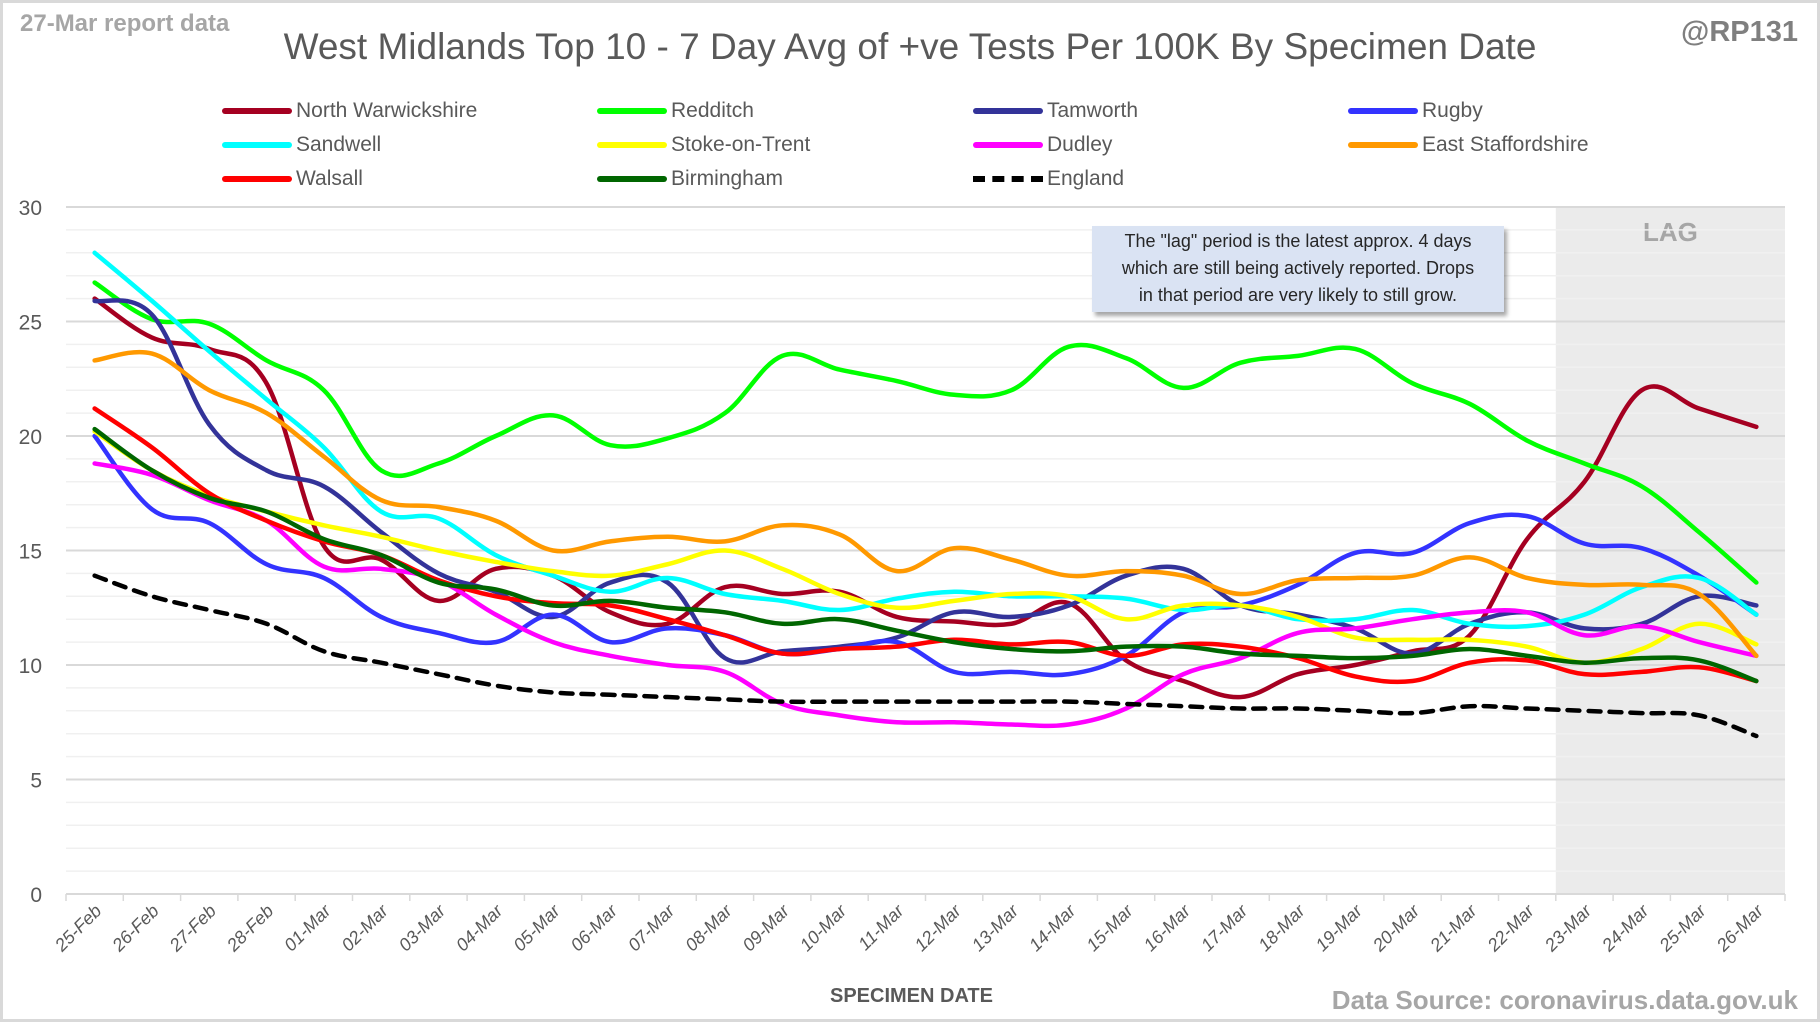  Describe the element at coordinates (1167, 927) in the screenshot. I see `x-tick-label: 16-Mar` at that location.